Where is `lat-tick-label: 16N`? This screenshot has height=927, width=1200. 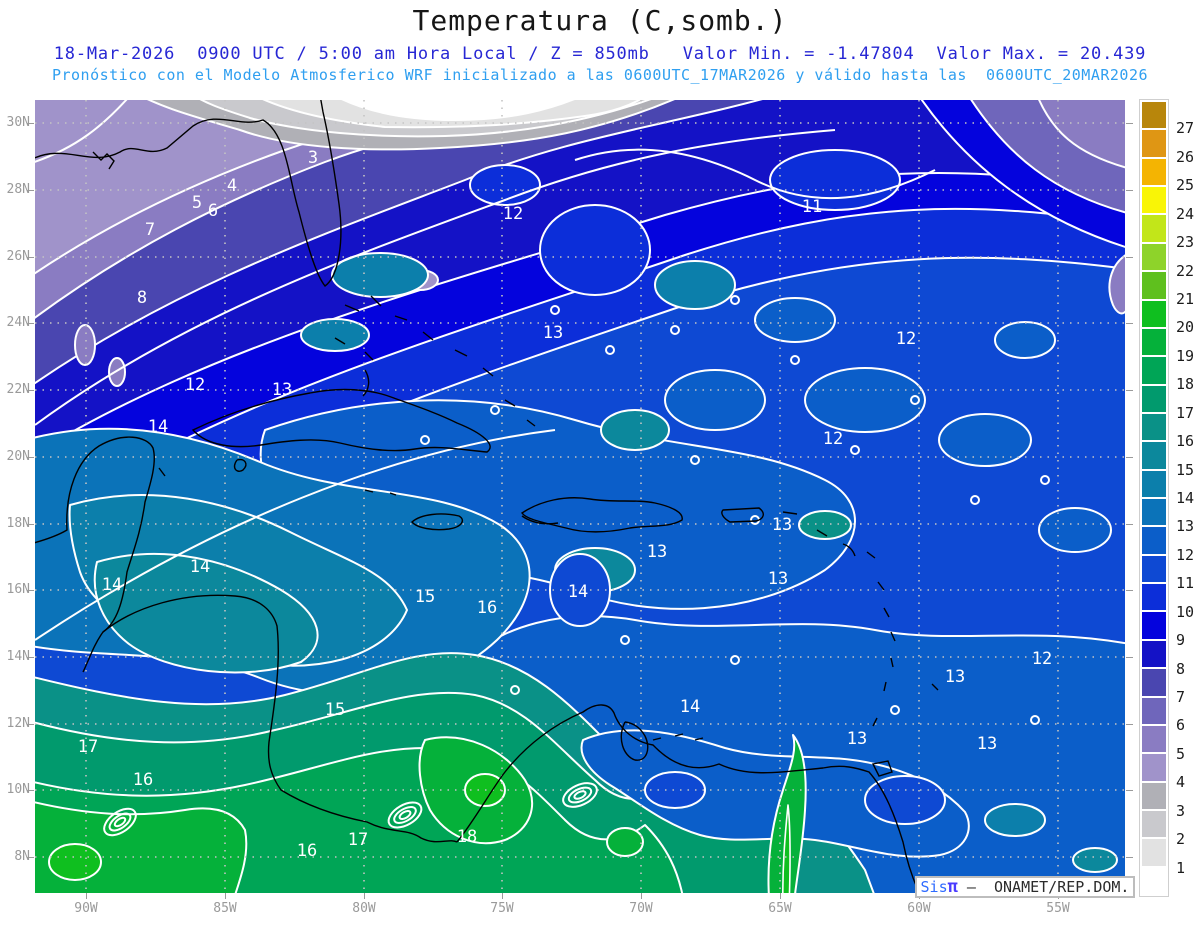
lat-tick-label: 16N is located at coordinates (18, 589).